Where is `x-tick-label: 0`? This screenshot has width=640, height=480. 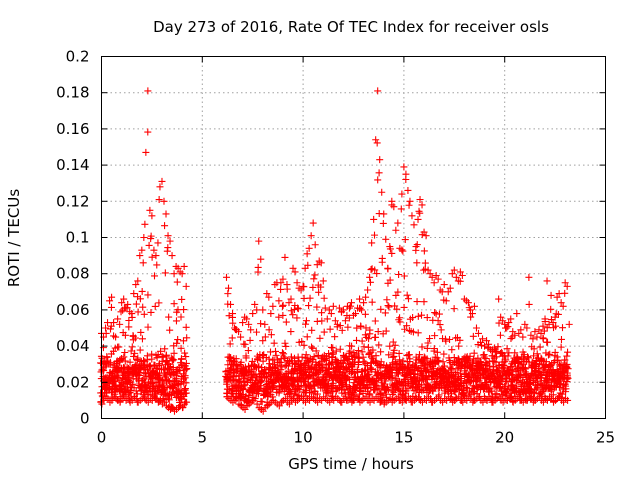
x-tick-label: 0 is located at coordinates (102, 438).